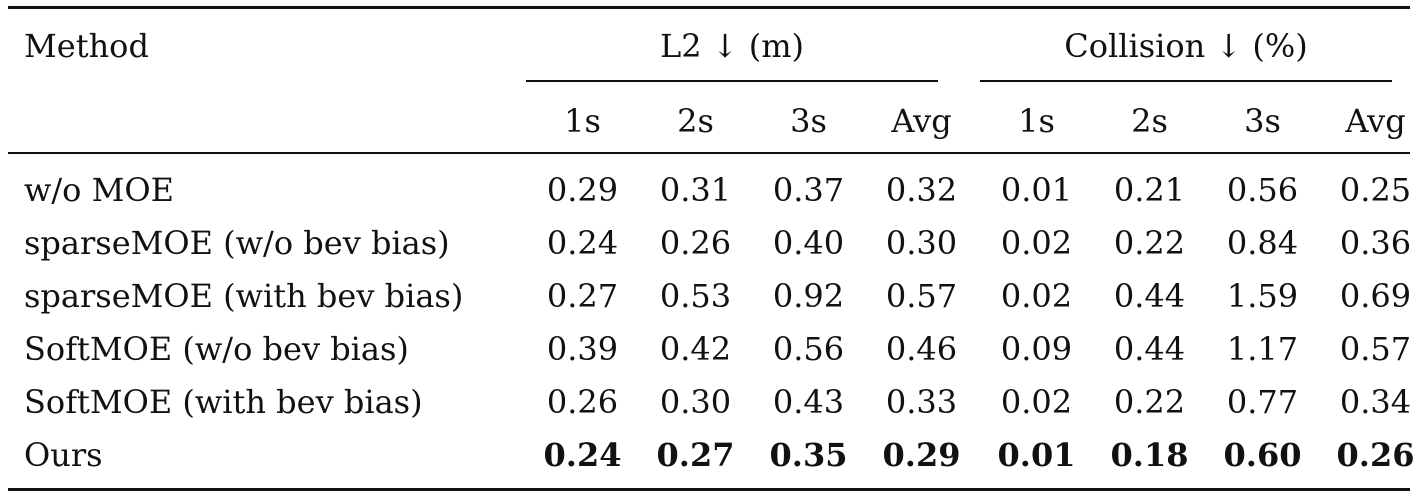 The width and height of the screenshot is (1420, 498). Describe the element at coordinates (1262, 402) in the screenshot. I see `value-cell: 0.77` at that location.